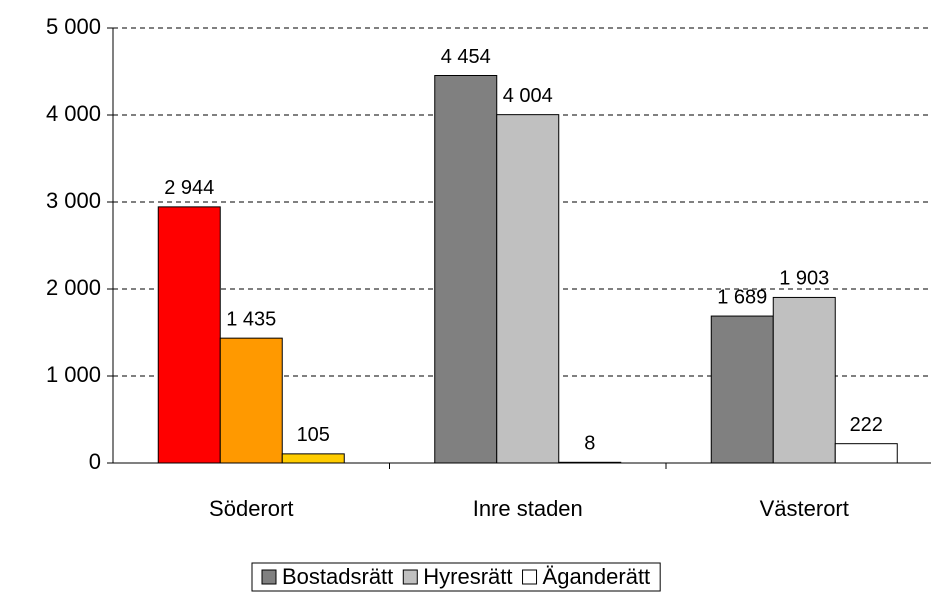  Describe the element at coordinates (313, 435) in the screenshot. I see `data-label: 105` at that location.